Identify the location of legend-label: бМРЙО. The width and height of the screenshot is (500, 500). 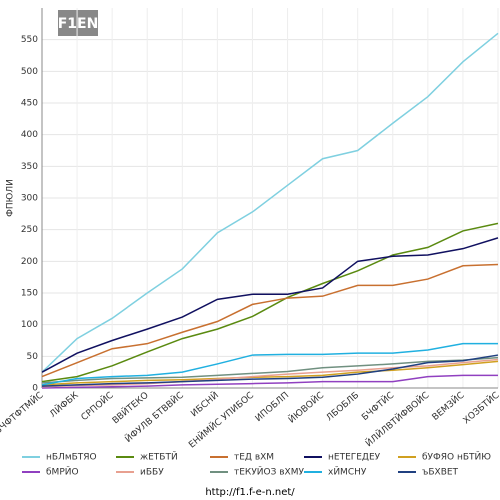
(62, 472).